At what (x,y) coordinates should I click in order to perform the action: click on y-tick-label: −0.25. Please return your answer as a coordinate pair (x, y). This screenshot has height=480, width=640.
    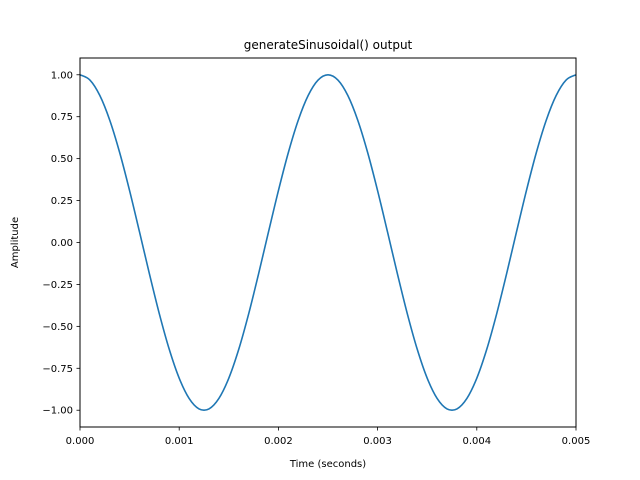
    Looking at the image, I should click on (57, 285).